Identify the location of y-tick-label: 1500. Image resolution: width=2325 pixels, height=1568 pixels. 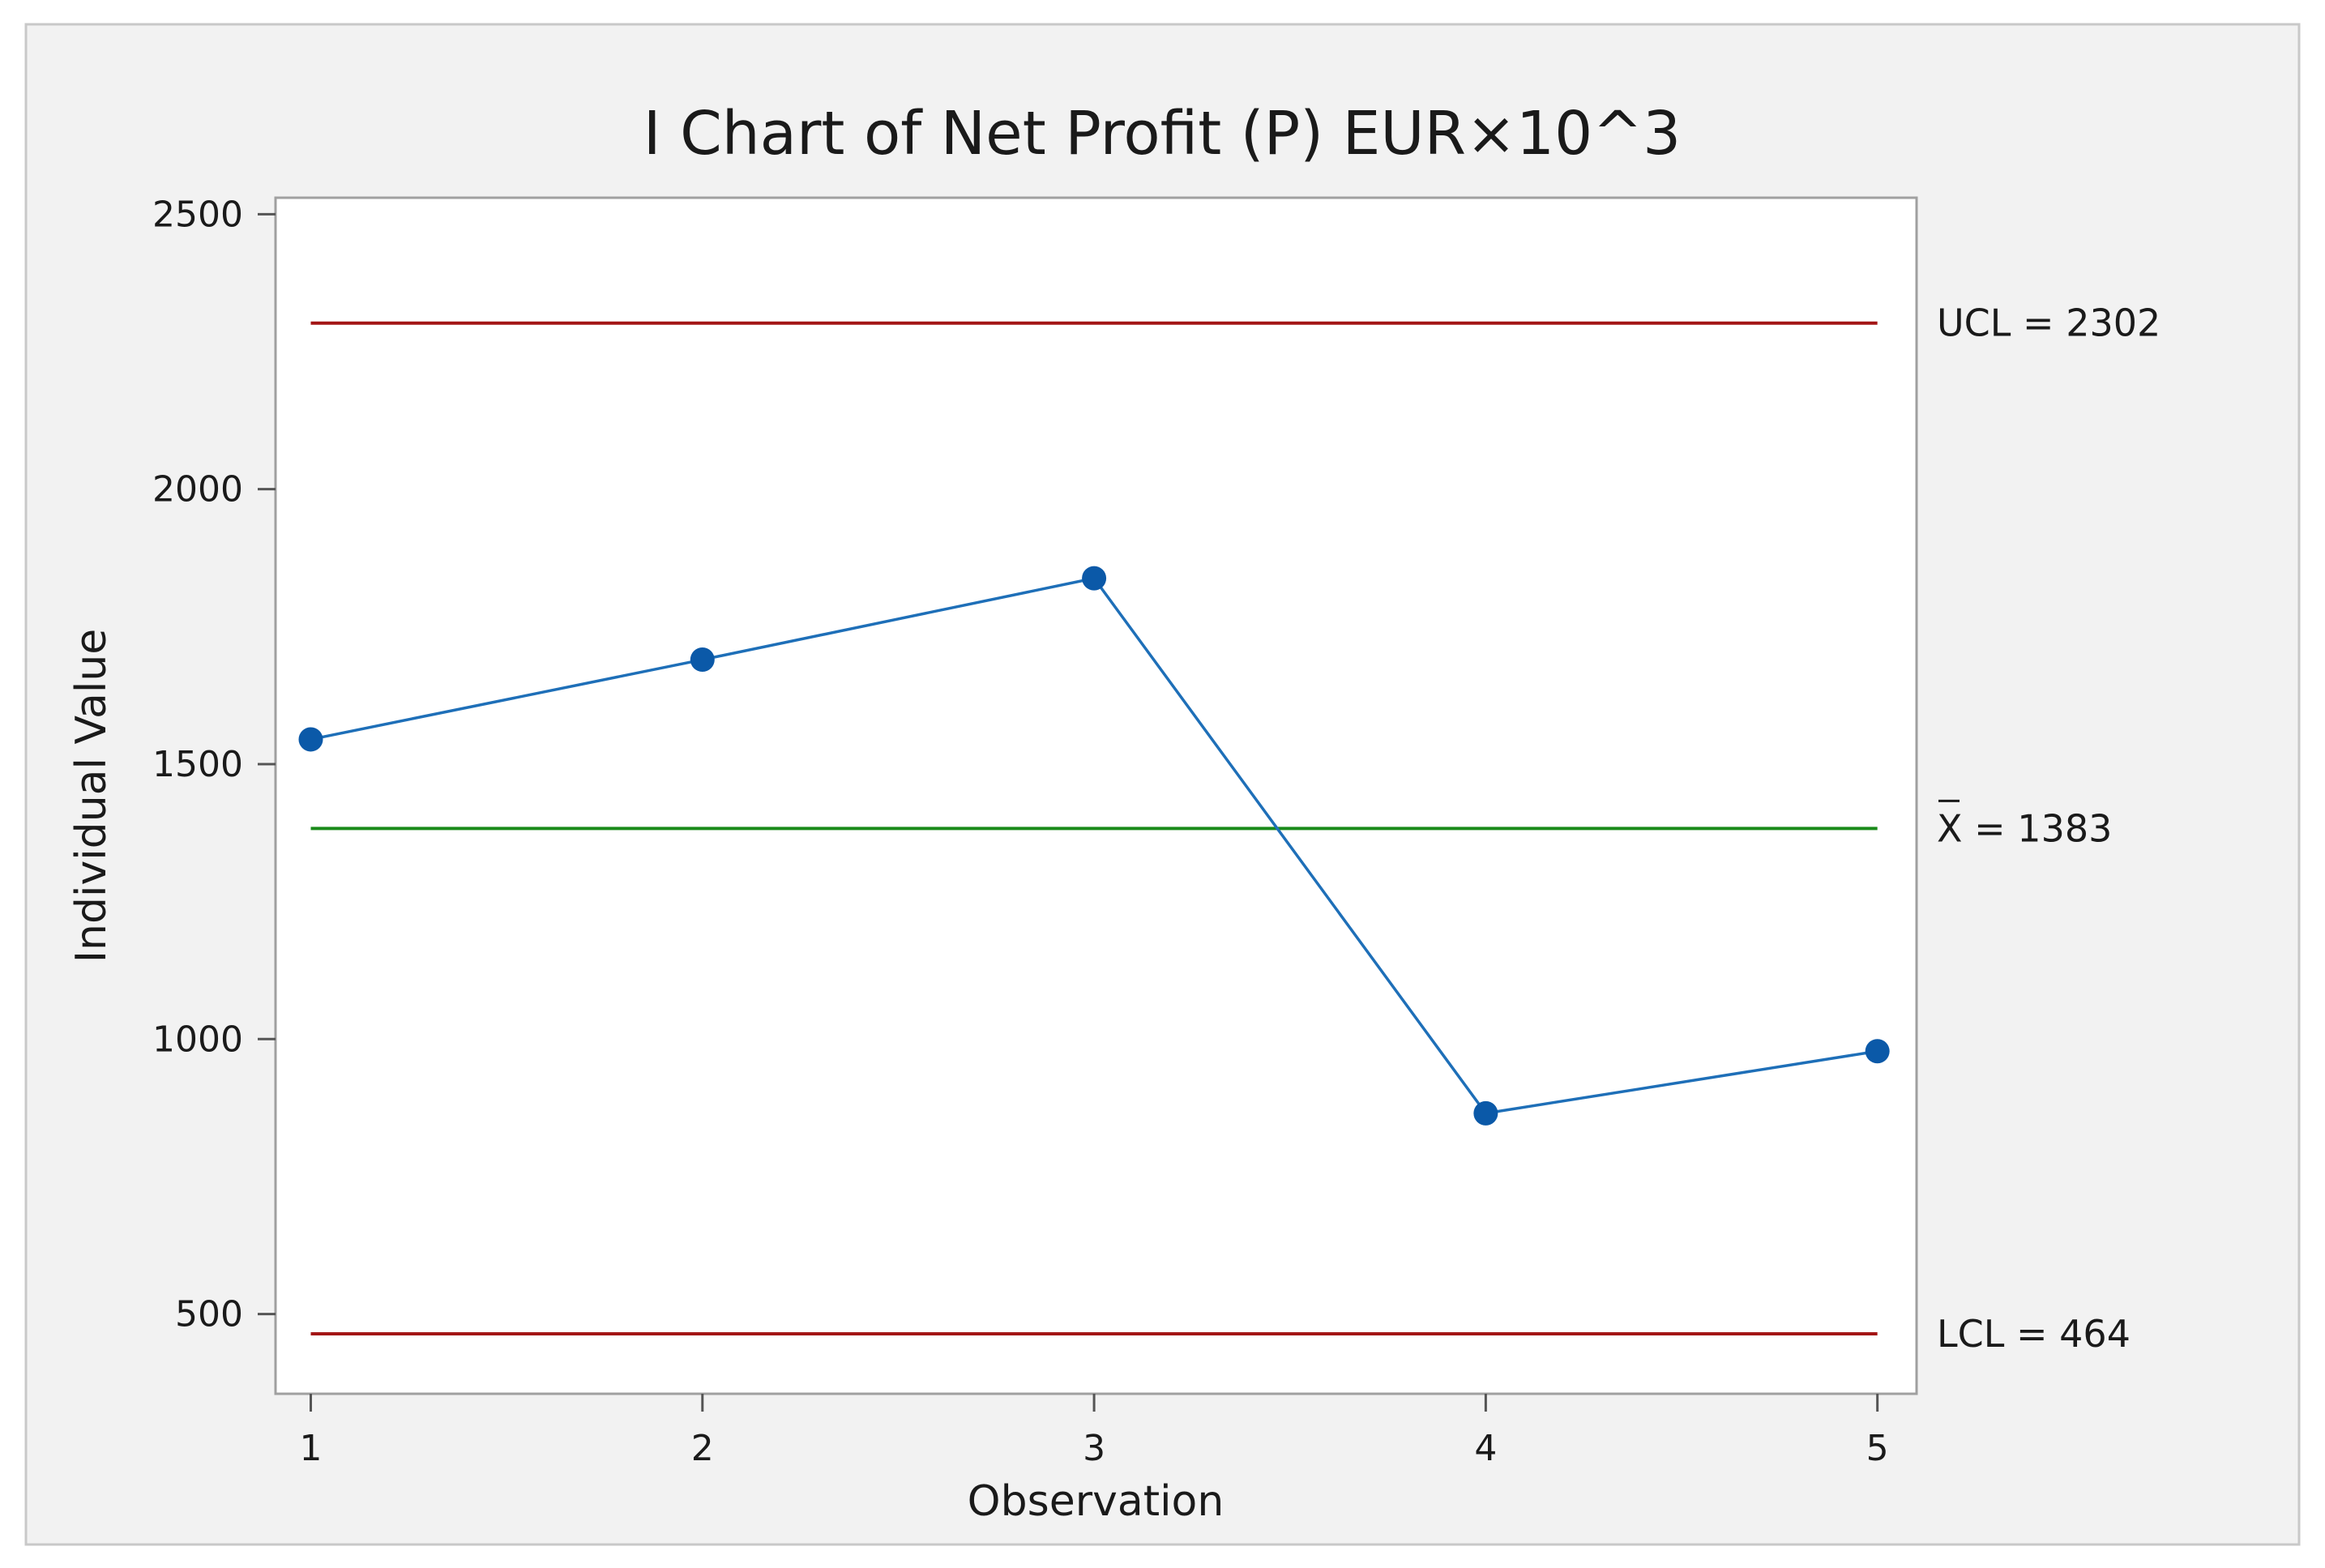
(197, 764).